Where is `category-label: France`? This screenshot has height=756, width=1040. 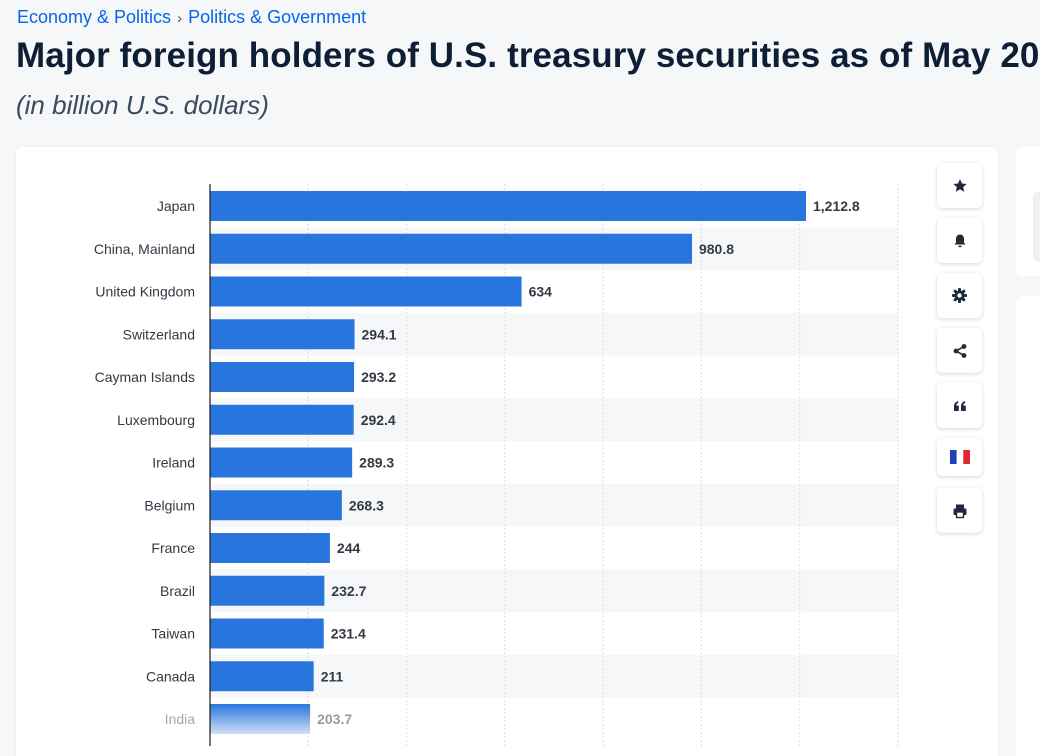
category-label: France is located at coordinates (173, 548).